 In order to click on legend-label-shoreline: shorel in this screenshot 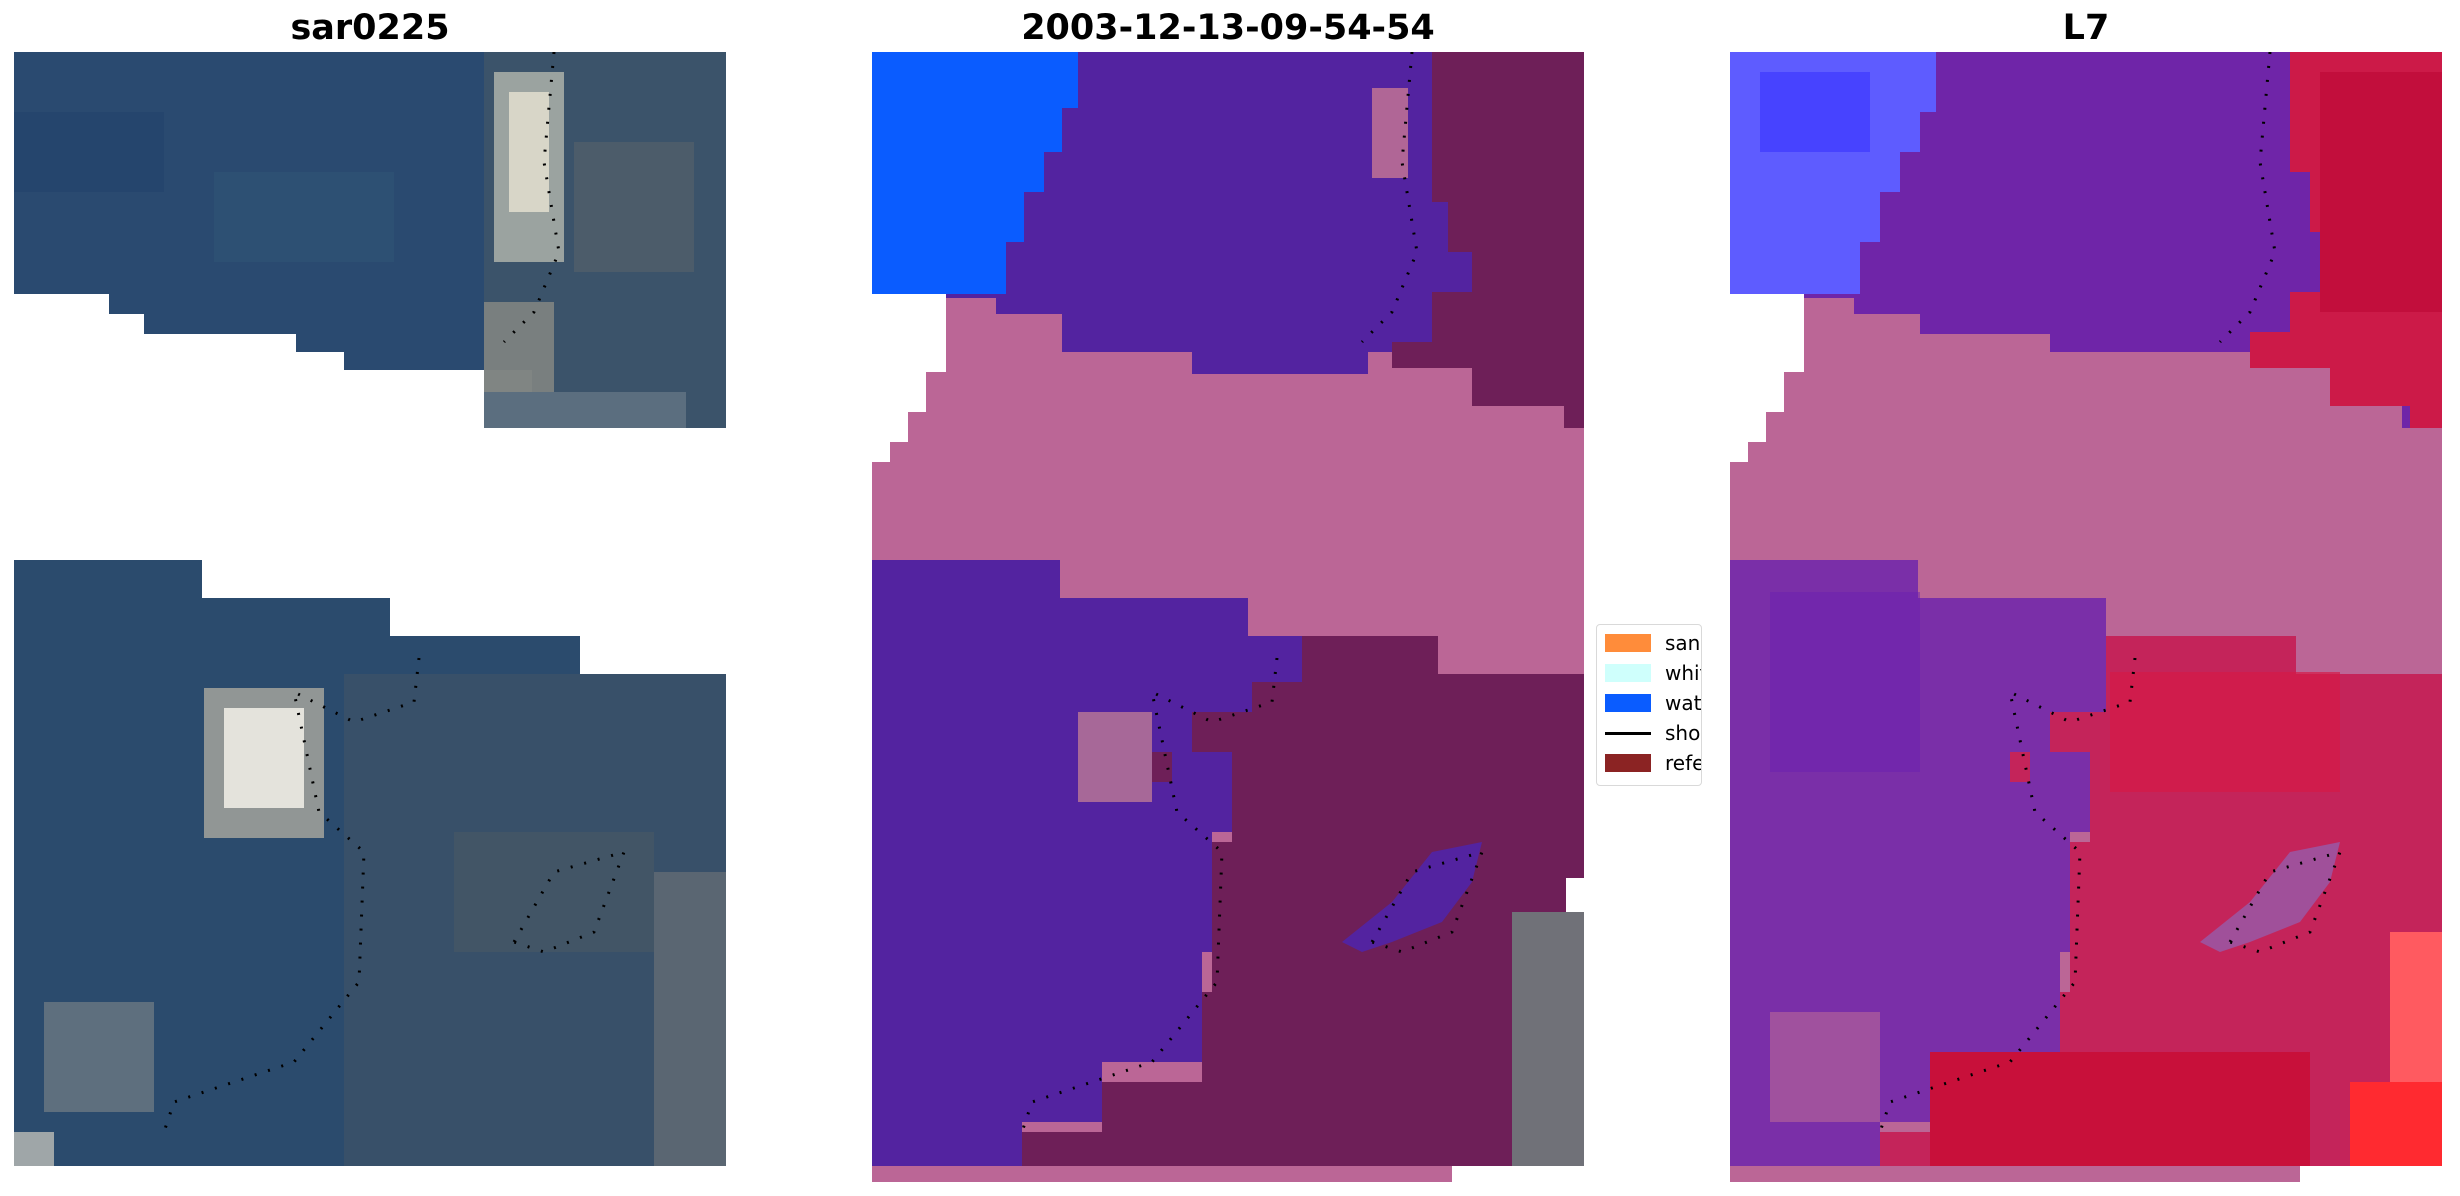, I will do `click(1683, 733)`.